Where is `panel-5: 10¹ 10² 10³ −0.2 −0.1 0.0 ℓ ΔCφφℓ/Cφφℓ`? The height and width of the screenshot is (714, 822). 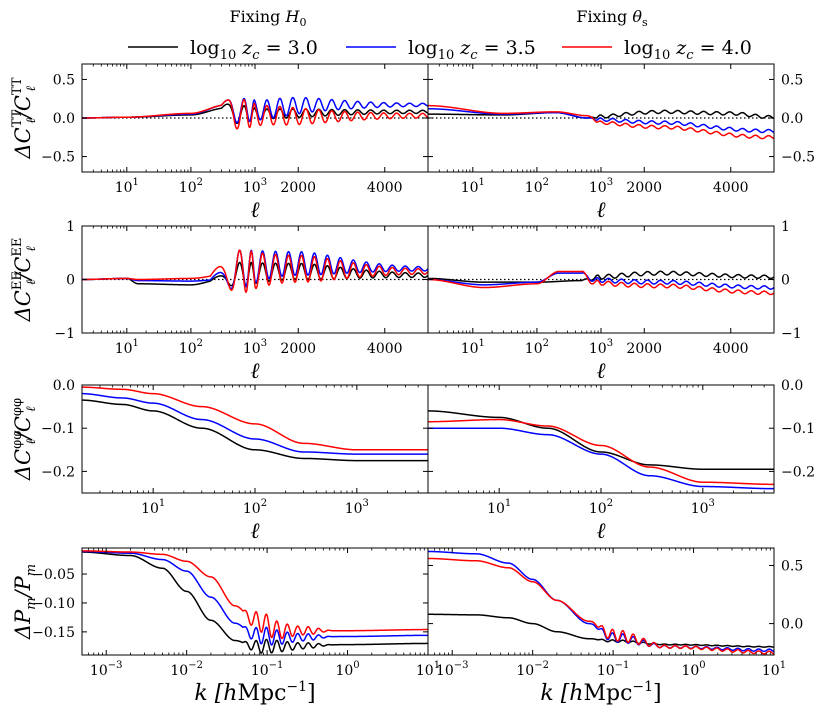
panel-5: 10¹ 10² 10³ −0.2 −0.1 0.0 ℓ ΔCφφℓ/Cφφℓ is located at coordinates (219, 461).